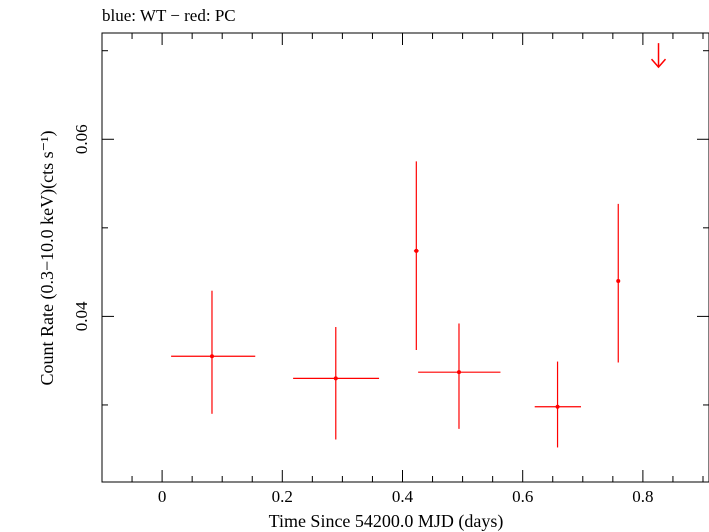 This screenshot has height=532, width=709. I want to click on x-tick-label: 0.6, so click(522, 496).